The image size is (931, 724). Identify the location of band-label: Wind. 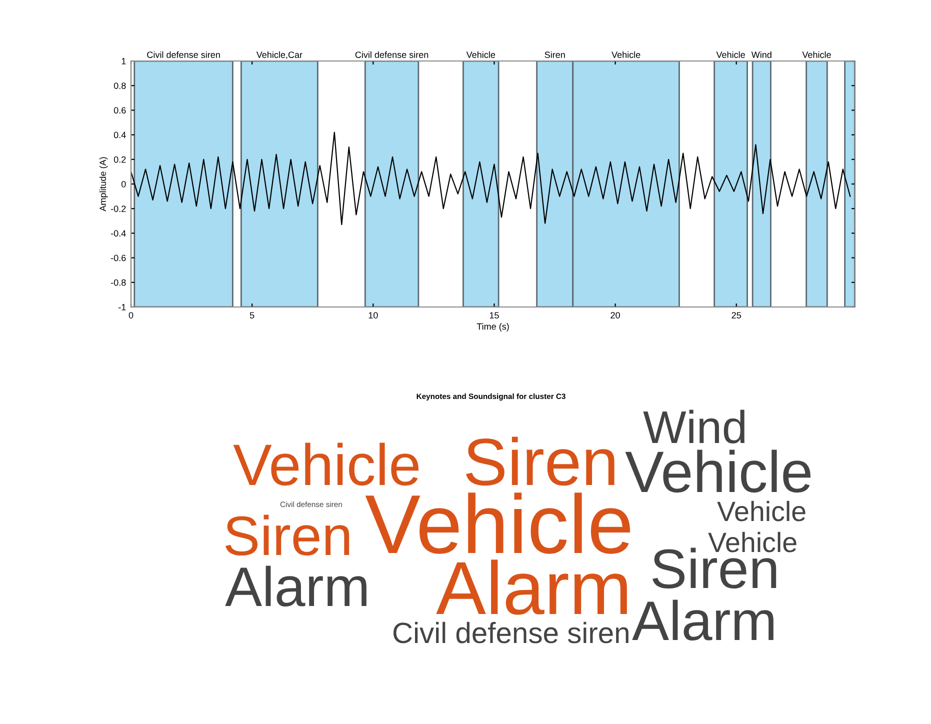
(761, 54).